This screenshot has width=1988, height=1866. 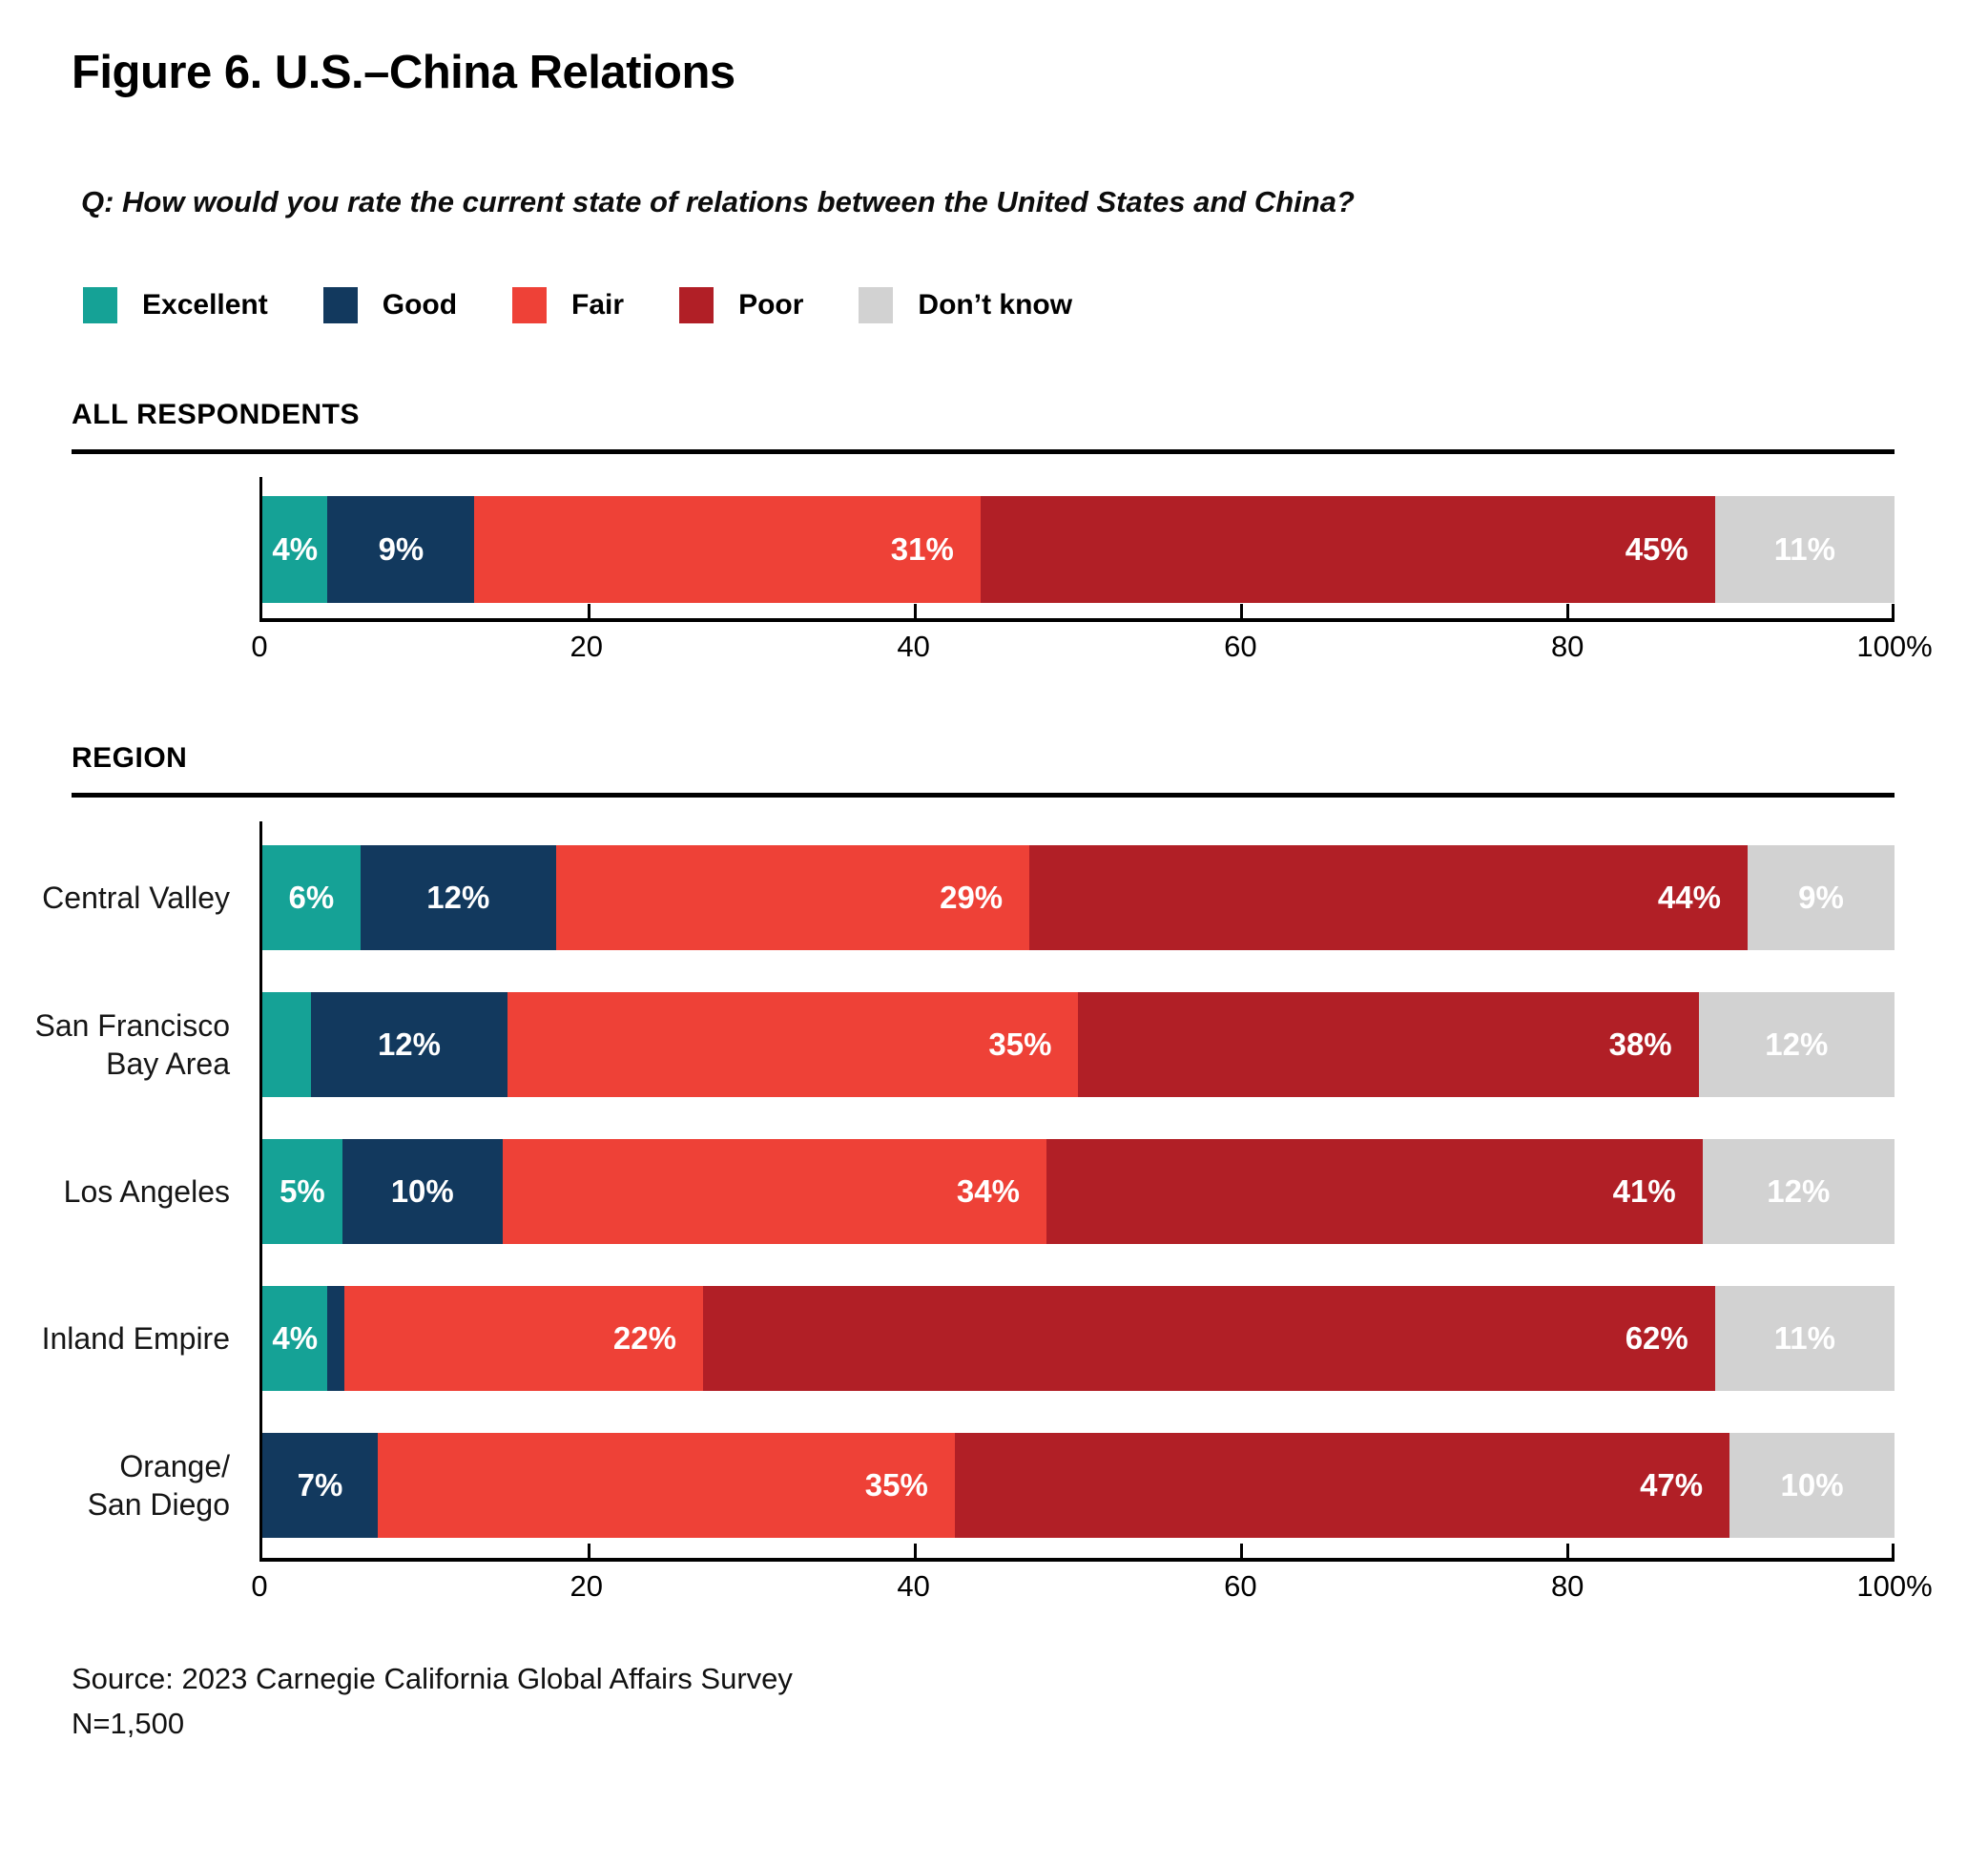 What do you see at coordinates (100, 305) in the screenshot?
I see `legend-swatch-excellent` at bounding box center [100, 305].